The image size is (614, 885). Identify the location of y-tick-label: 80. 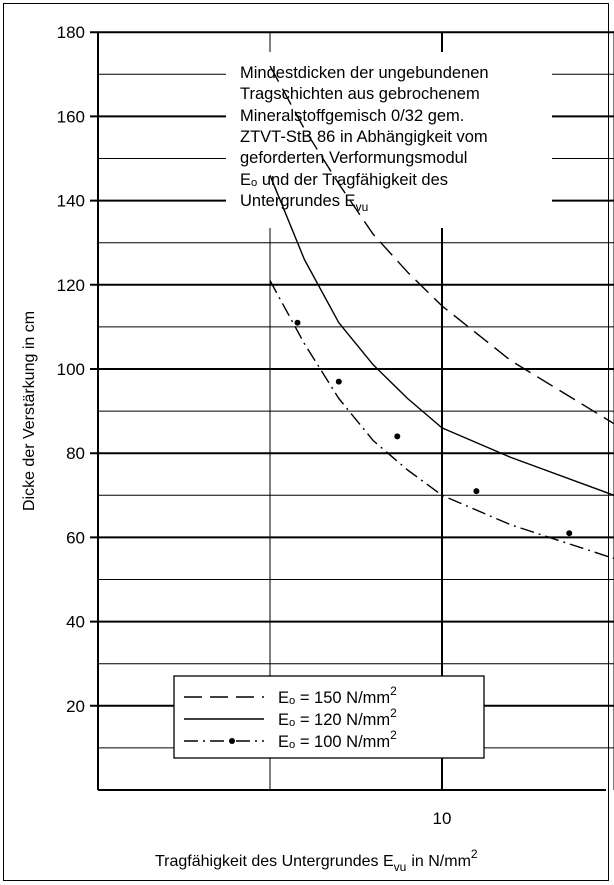
(75, 453).